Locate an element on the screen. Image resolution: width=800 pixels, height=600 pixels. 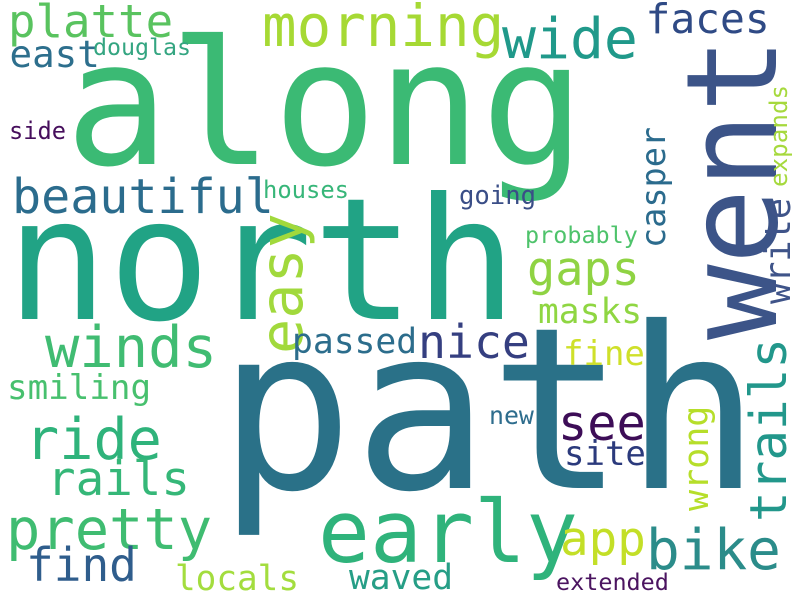
word-going: going is located at coordinates (497, 195).